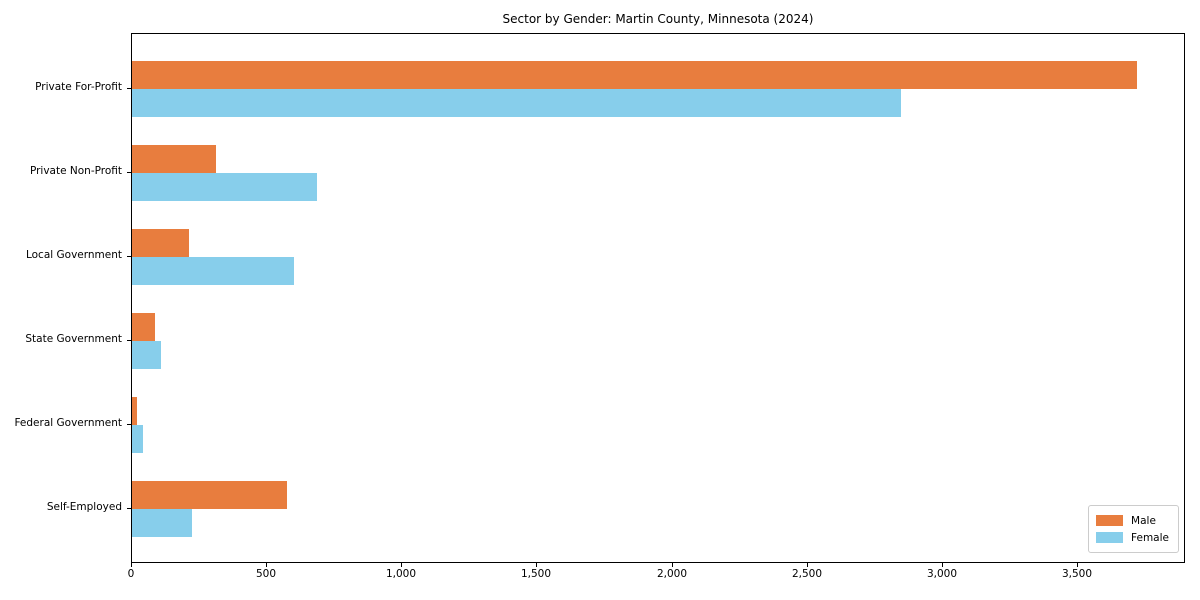 The width and height of the screenshot is (1200, 600). I want to click on bar-male-state-government, so click(143, 327).